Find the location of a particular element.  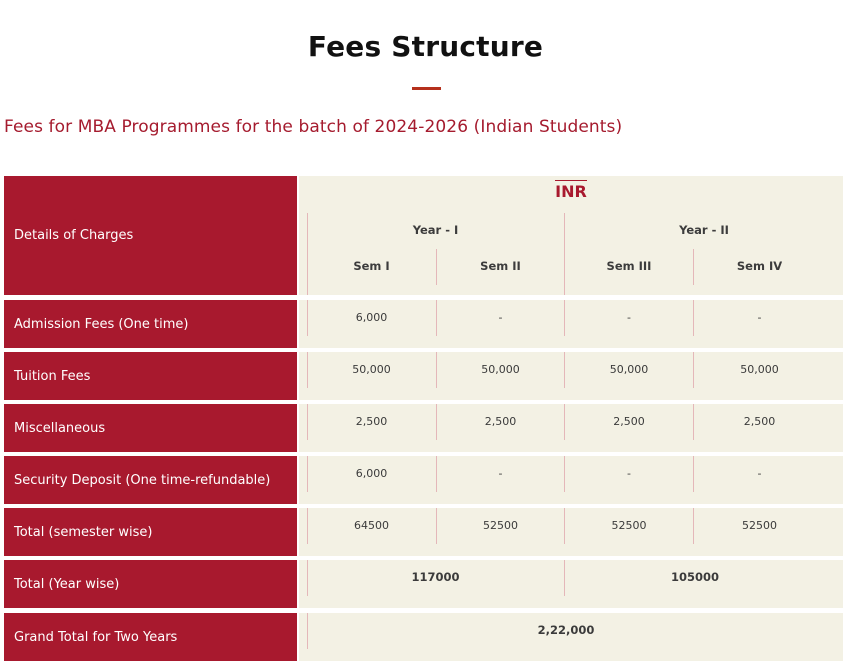

row-label-grand-total: Grand Total for Two Years is located at coordinates (150, 637).